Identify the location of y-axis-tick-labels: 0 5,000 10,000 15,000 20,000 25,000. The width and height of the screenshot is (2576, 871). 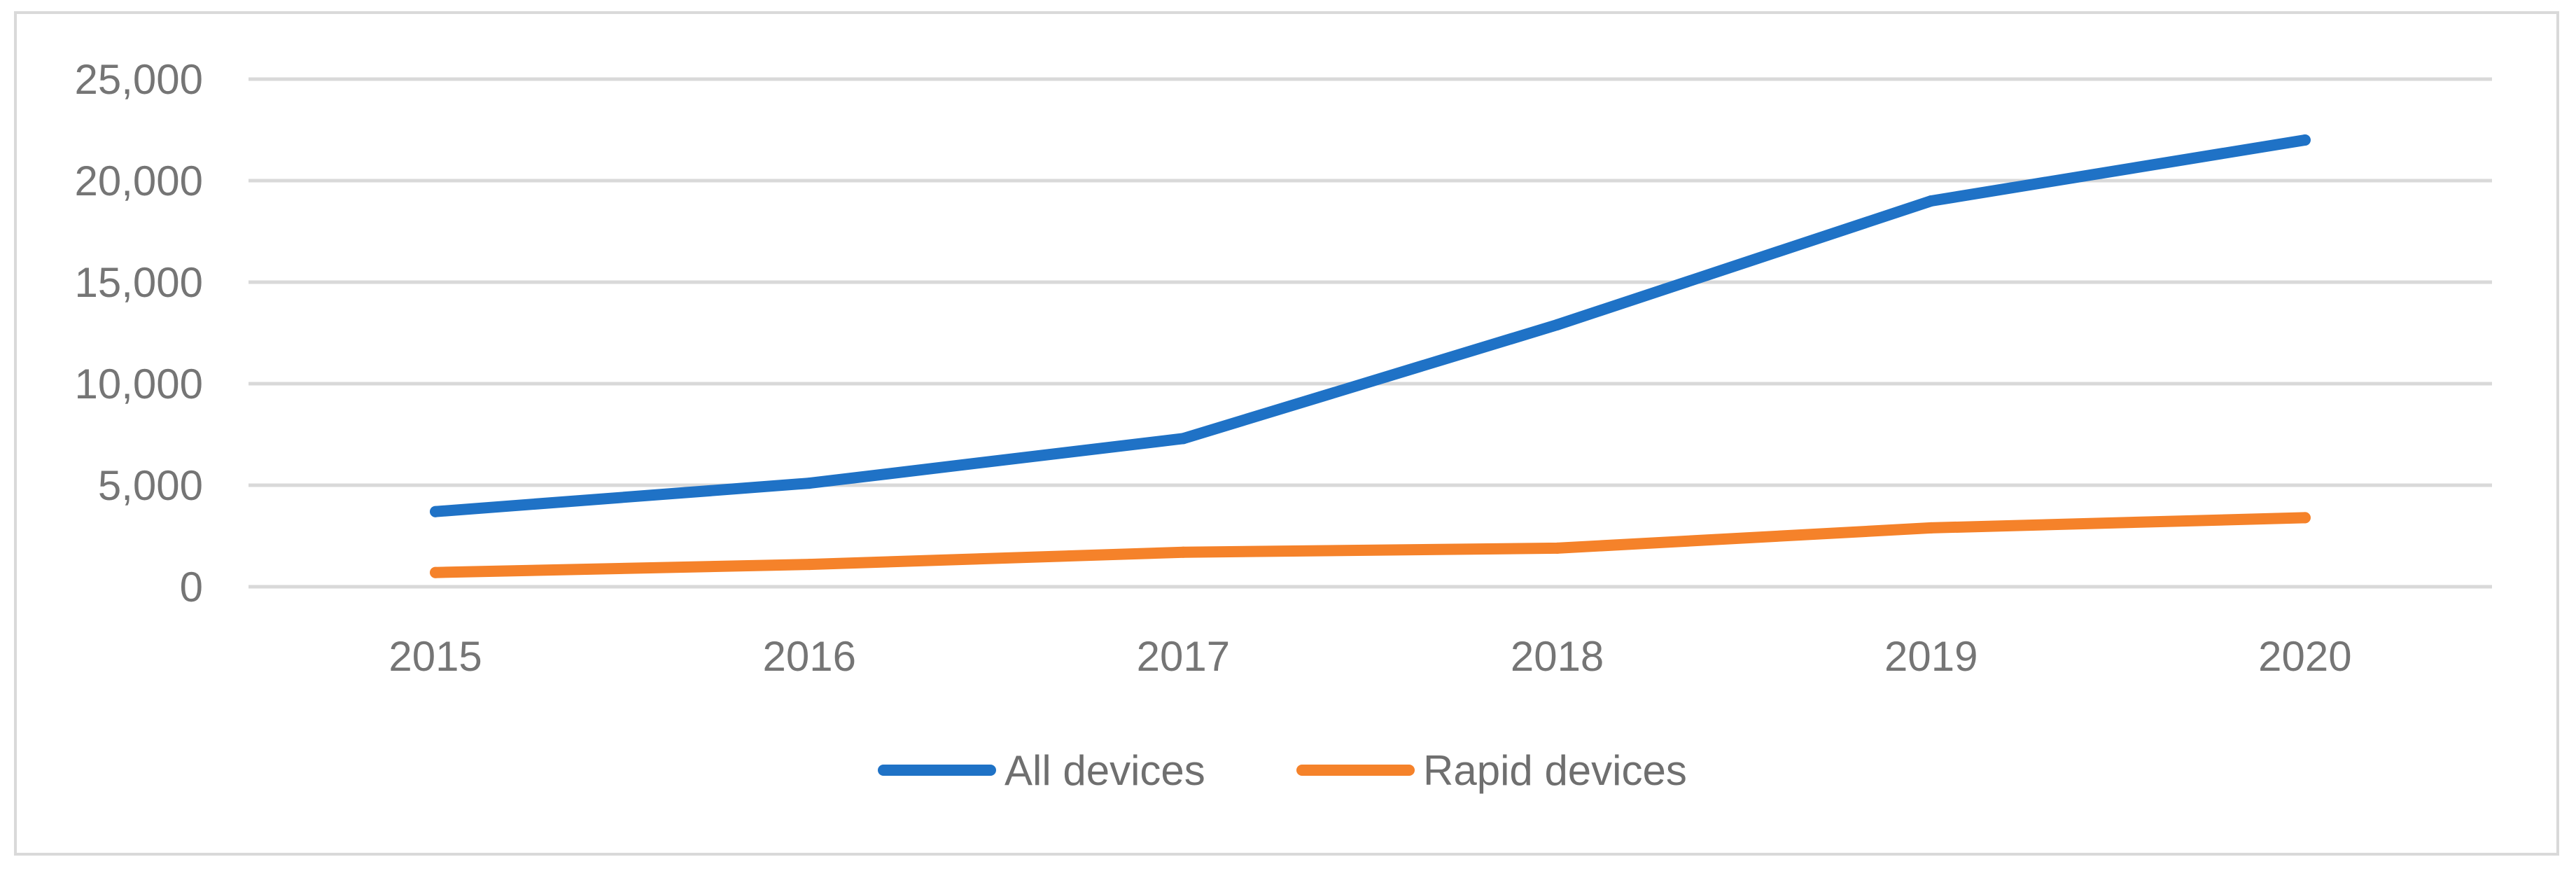
(138, 333).